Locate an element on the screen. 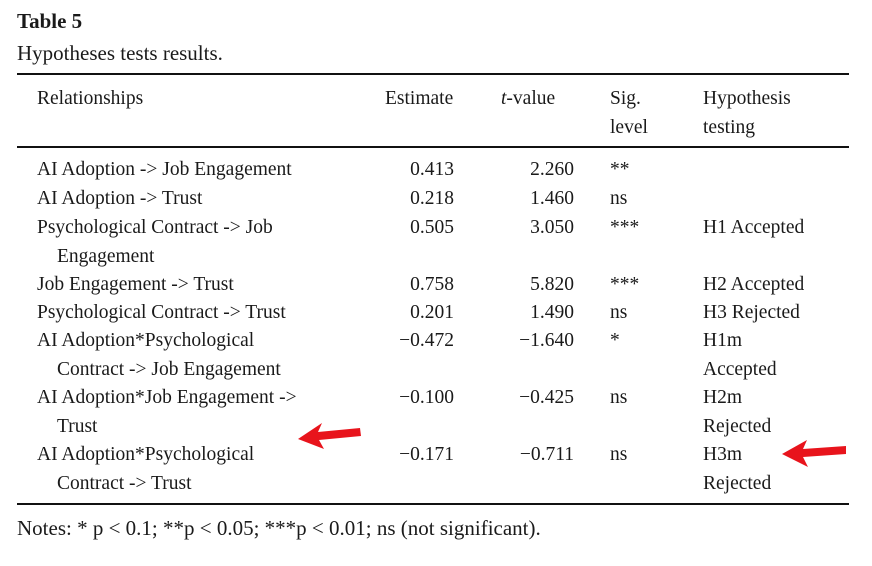 The width and height of the screenshot is (872, 566). header-tvalue: t-value is located at coordinates (528, 98).